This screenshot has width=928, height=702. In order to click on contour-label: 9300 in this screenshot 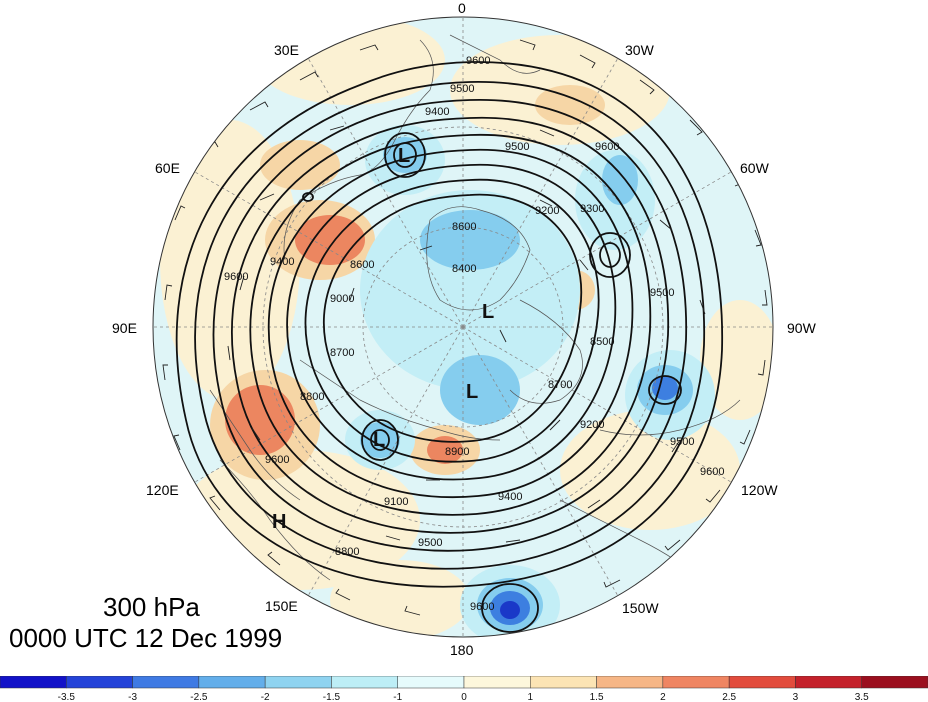, I will do `click(592, 209)`.